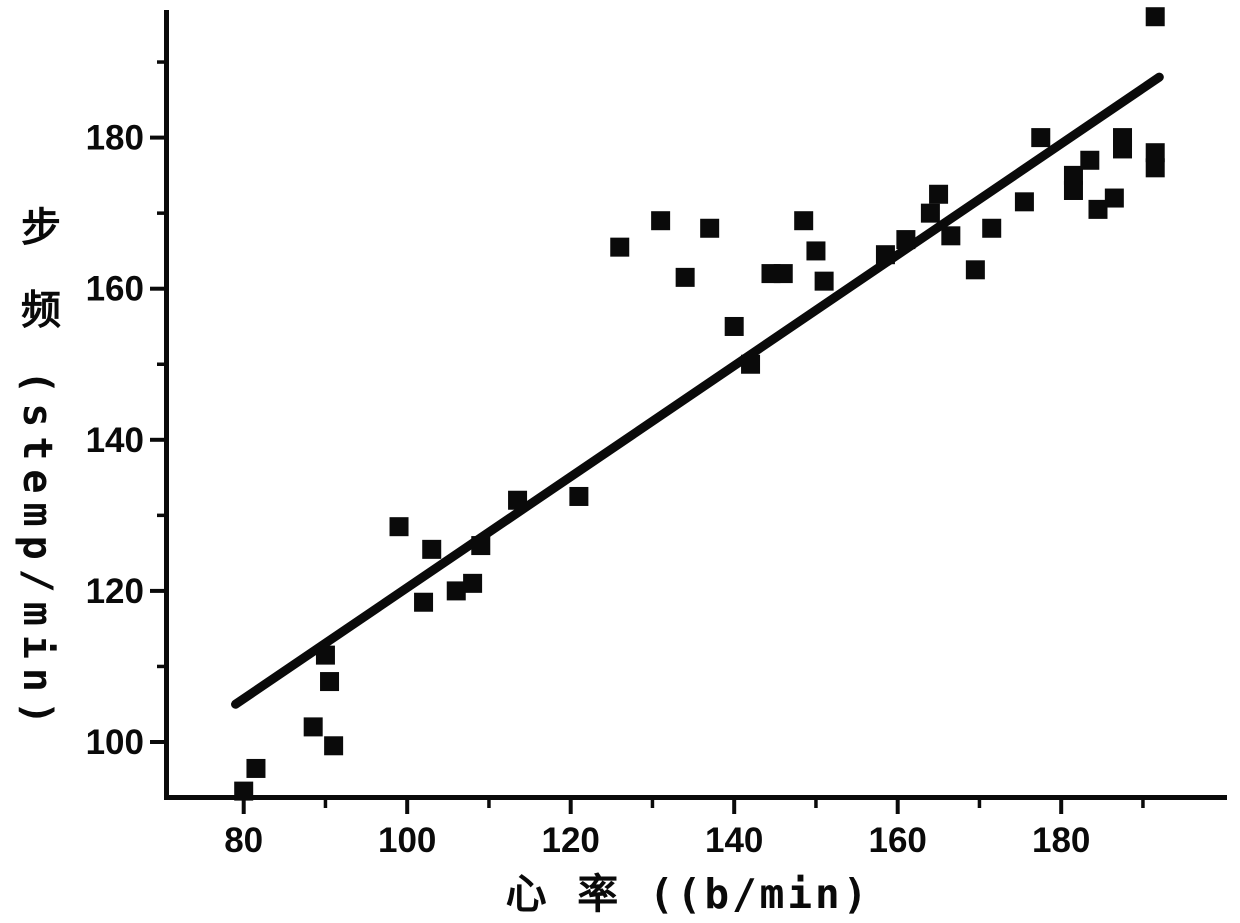 This screenshot has width=1240, height=923. I want to click on y-axis-tick-labels: 100 120 140 160 180, so click(115, 440).